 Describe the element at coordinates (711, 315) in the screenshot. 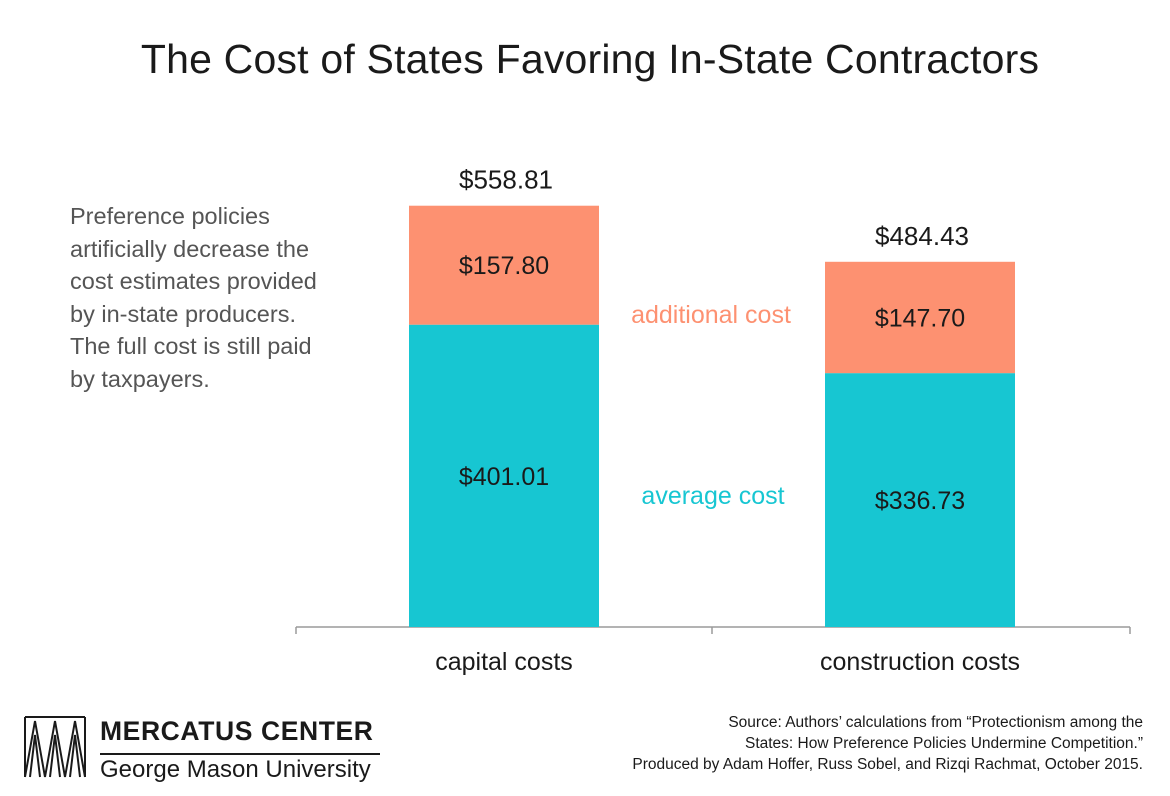

I see `legend-additional-cost: additional cost` at that location.